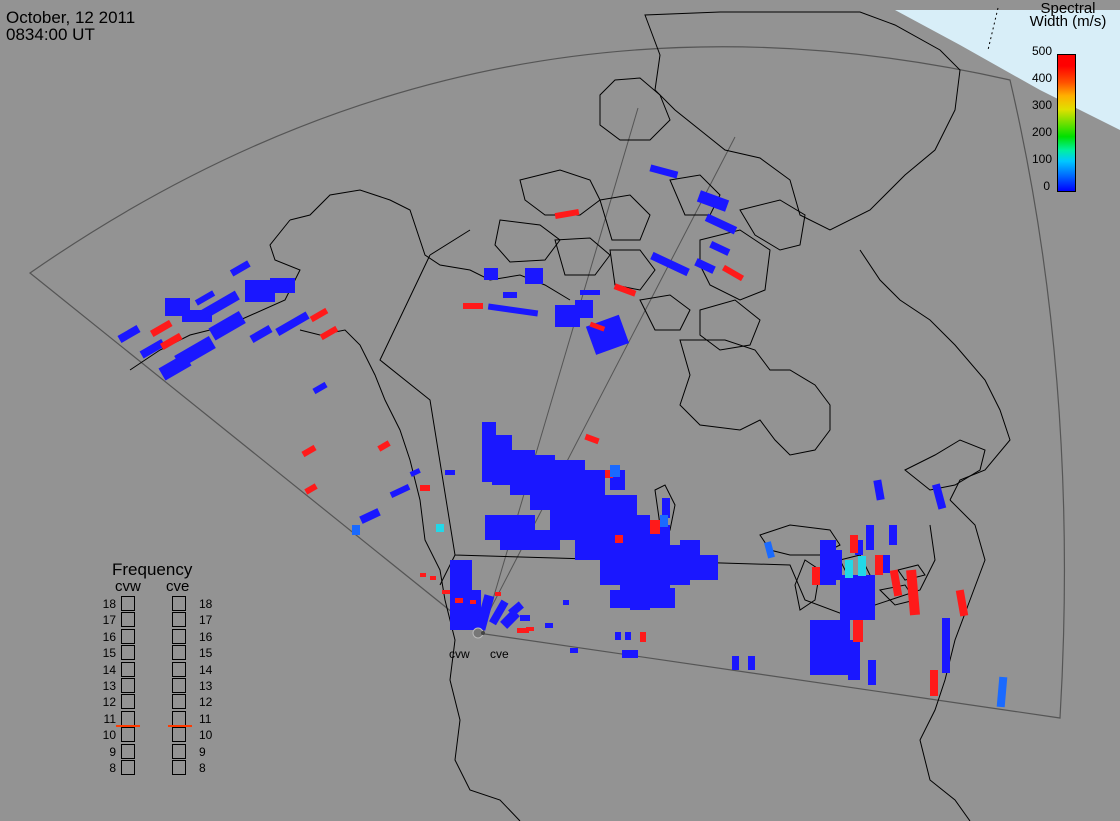  What do you see at coordinates (178, 586) in the screenshot?
I see `frequency-radar-cve: cve` at bounding box center [178, 586].